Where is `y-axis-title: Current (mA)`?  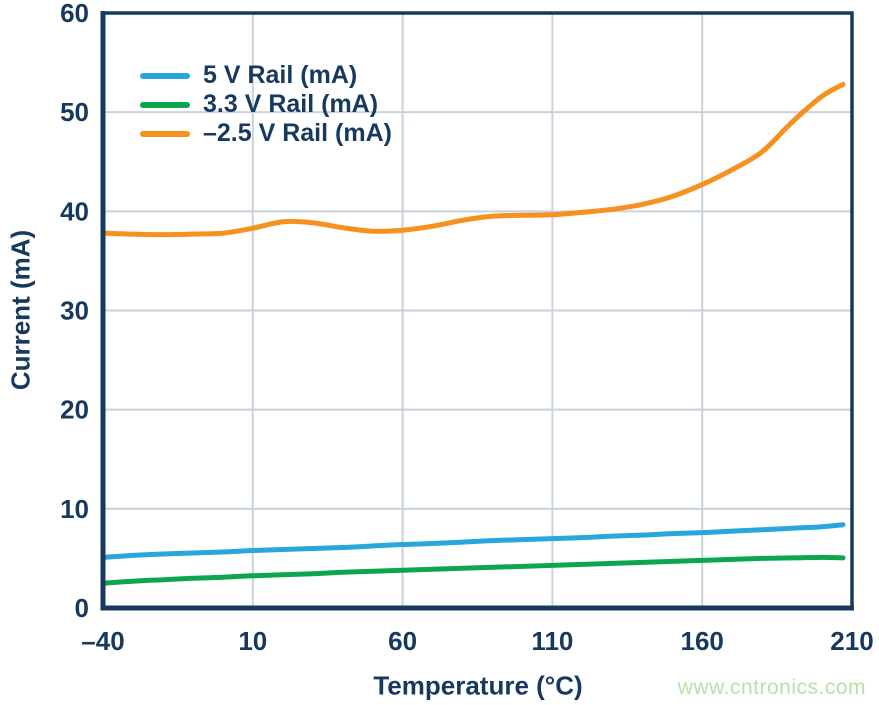 y-axis-title: Current (mA) is located at coordinates (20, 310).